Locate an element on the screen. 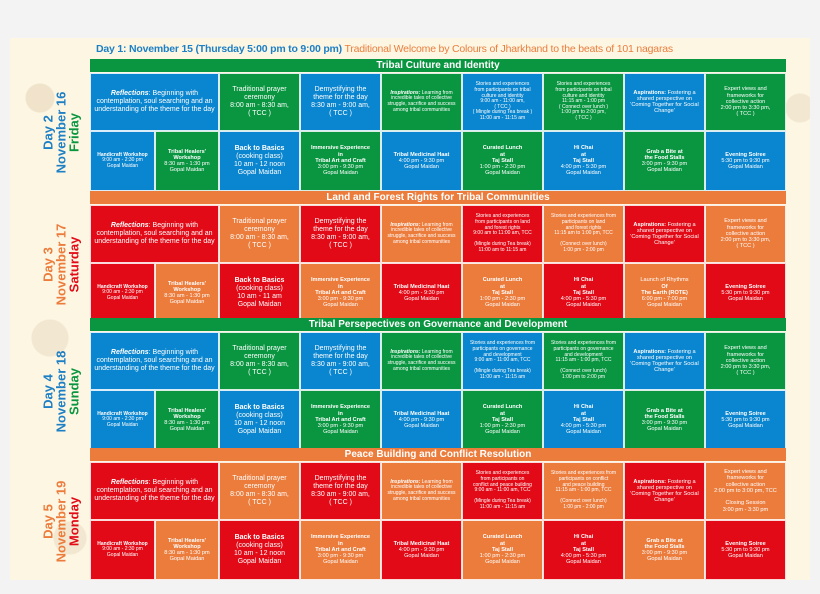 The height and width of the screenshot is (594, 820). cell-line: Grab a Bite at is located at coordinates (664, 151).